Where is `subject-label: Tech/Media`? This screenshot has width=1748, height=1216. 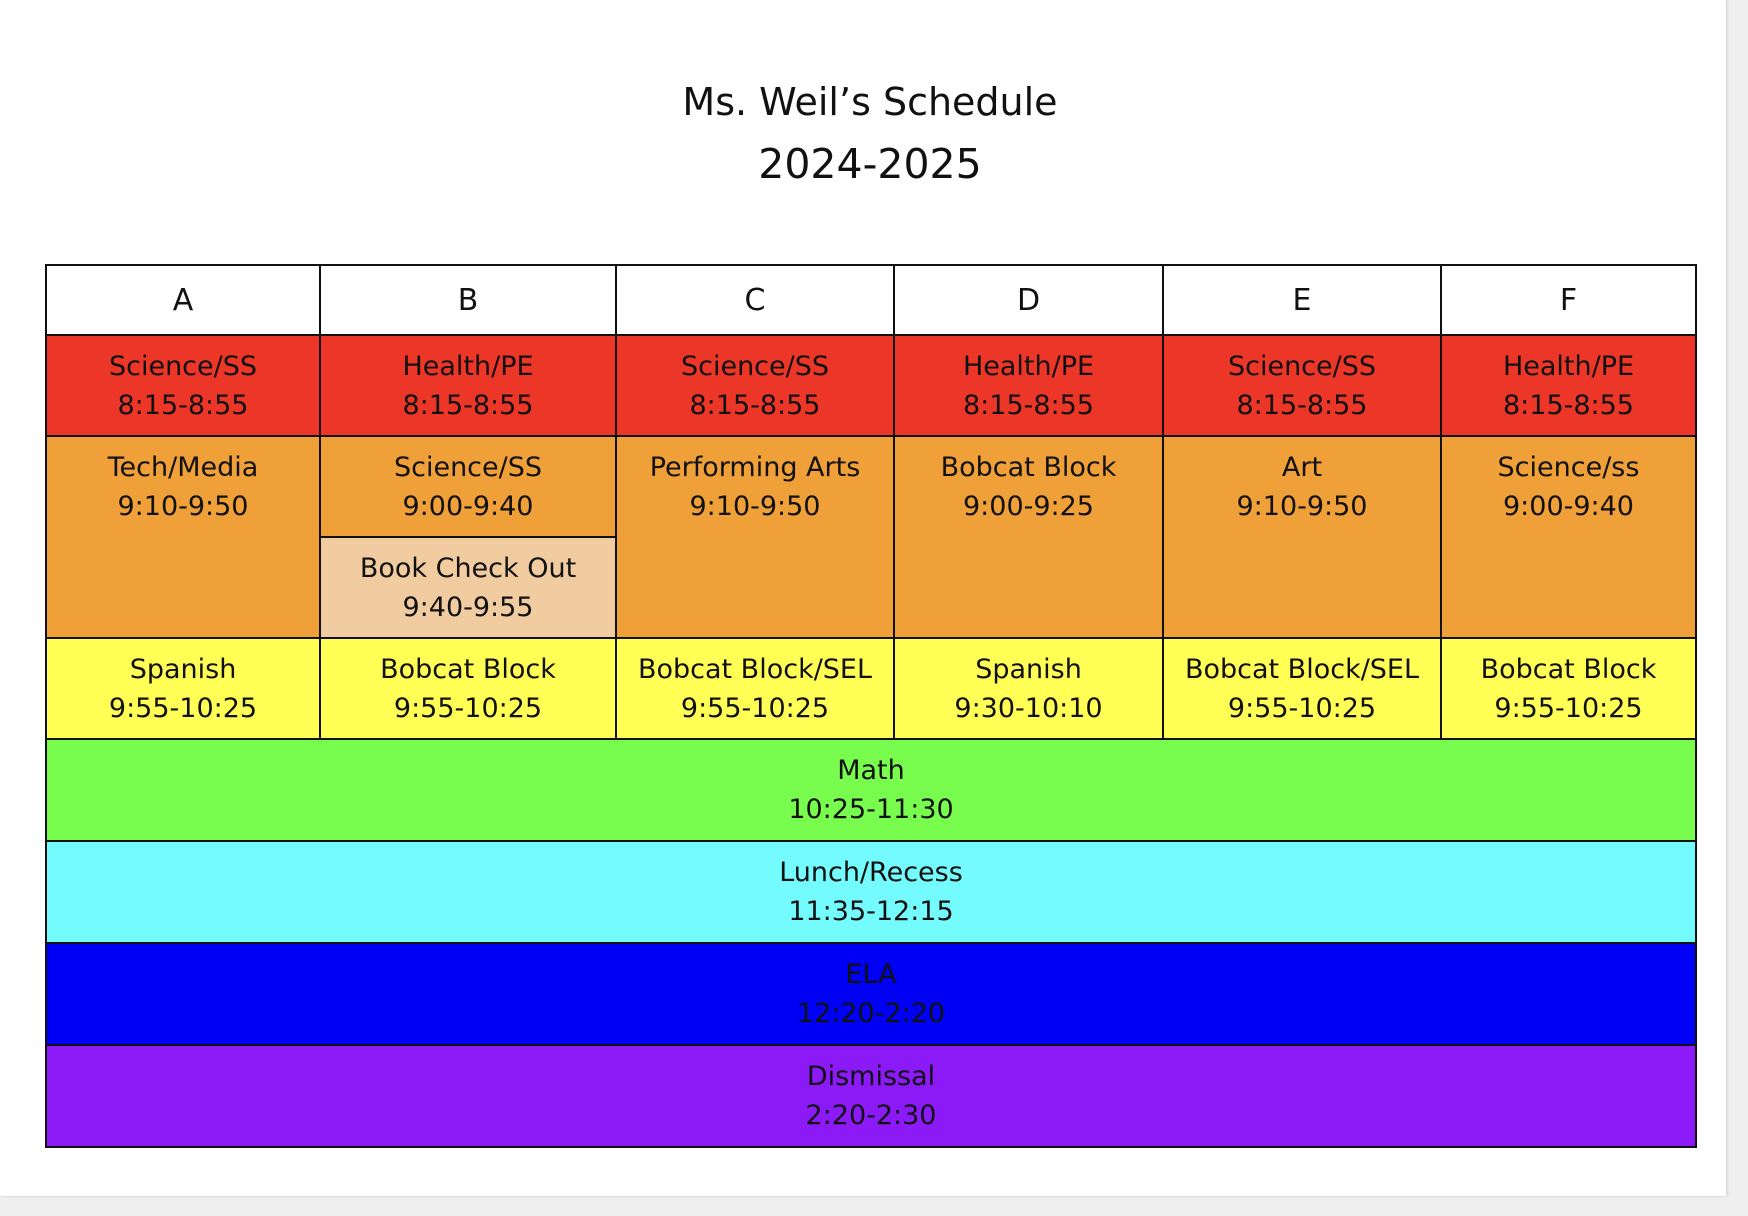
subject-label: Tech/Media is located at coordinates (183, 467).